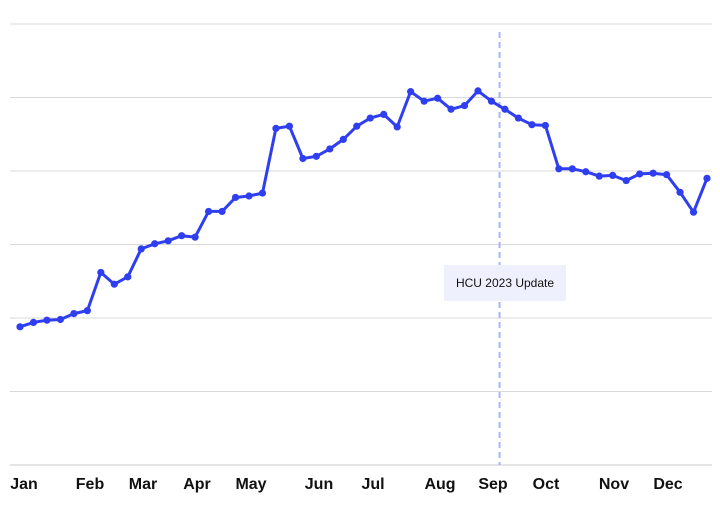  Describe the element at coordinates (24, 484) in the screenshot. I see `x-tick-label-jan: Jan` at that location.